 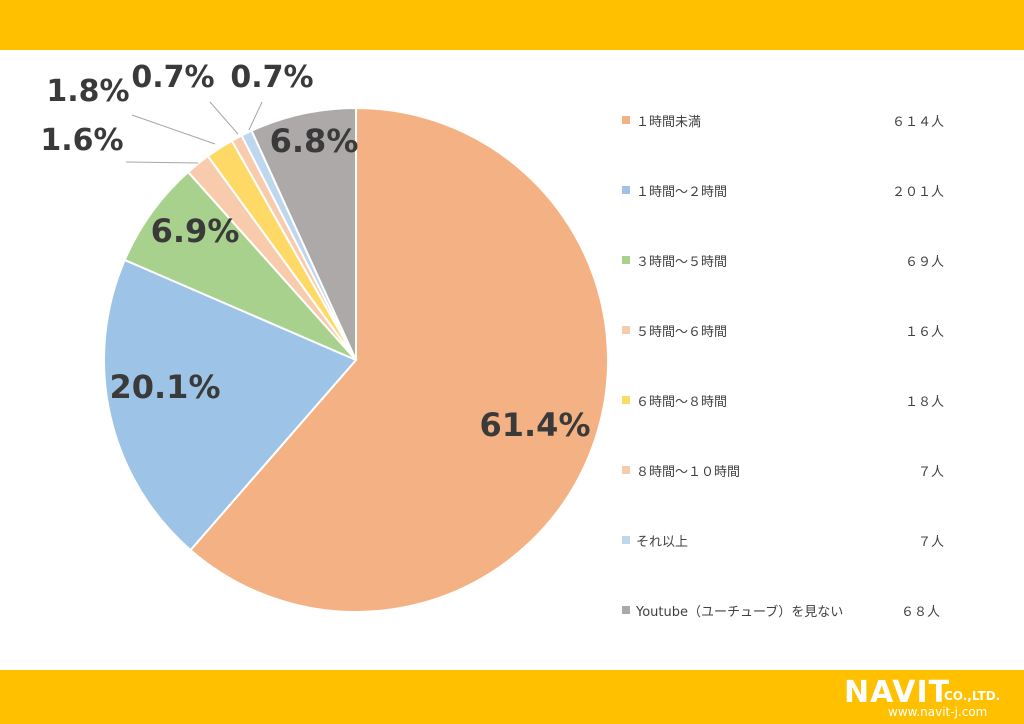 What do you see at coordinates (897, 692) in the screenshot?
I see `logo-text: NAVIT` at bounding box center [897, 692].